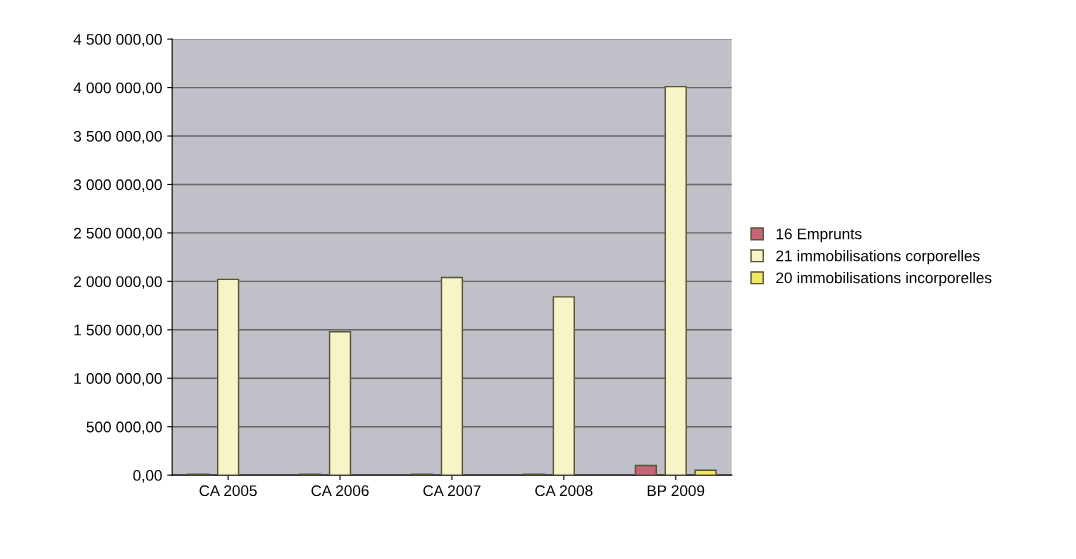  Describe the element at coordinates (118, 282) in the screenshot. I see `y-tick-label: 2 000 000,00` at that location.